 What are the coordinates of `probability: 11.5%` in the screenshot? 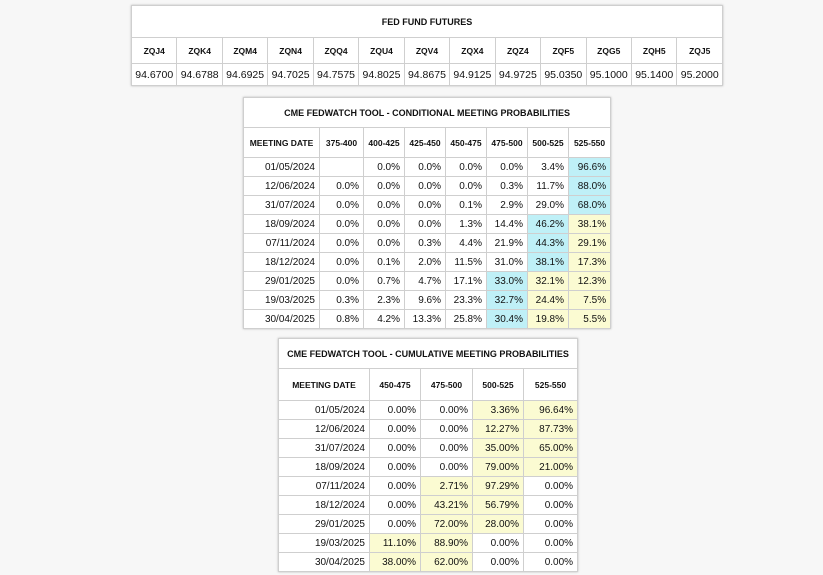 It's located at (466, 262).